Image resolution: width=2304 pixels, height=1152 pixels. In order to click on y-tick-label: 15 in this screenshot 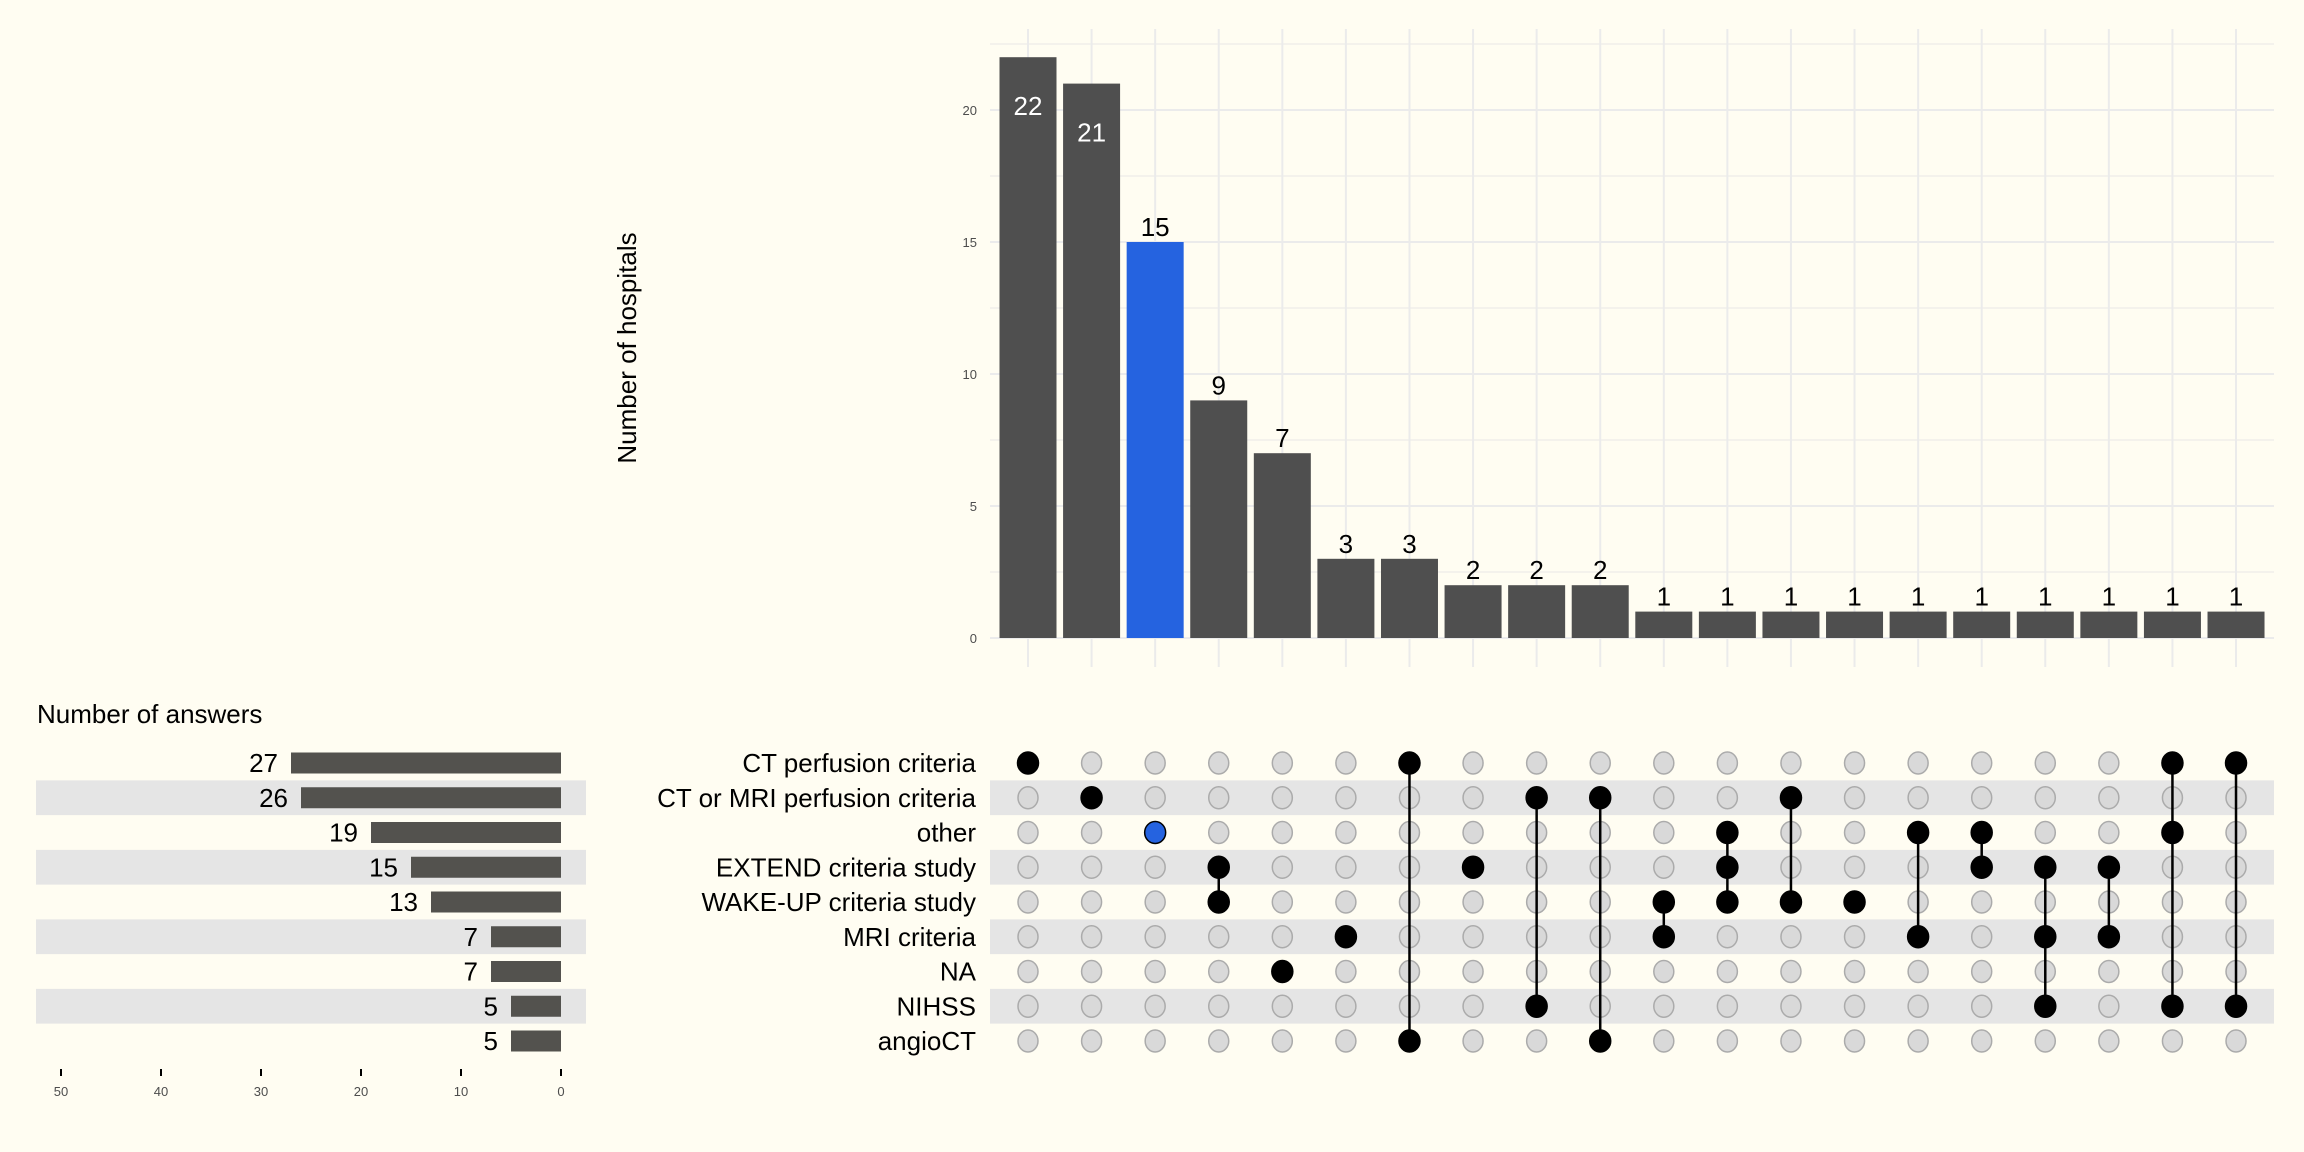, I will do `click(970, 242)`.